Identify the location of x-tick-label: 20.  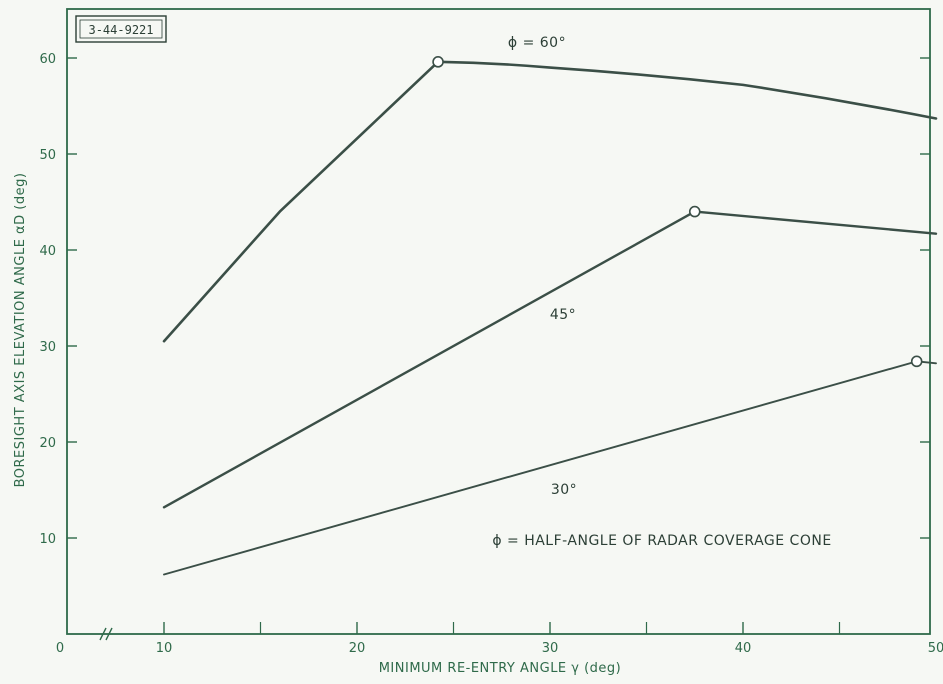
(357, 648).